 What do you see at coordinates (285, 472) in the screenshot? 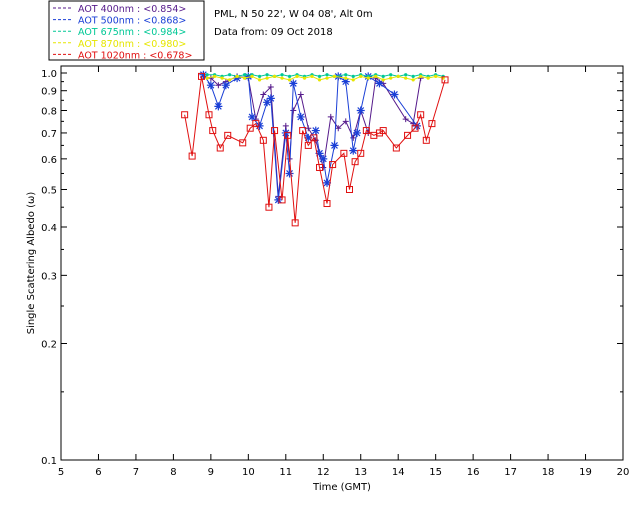
I see `x-tick-label: 11` at bounding box center [285, 472].